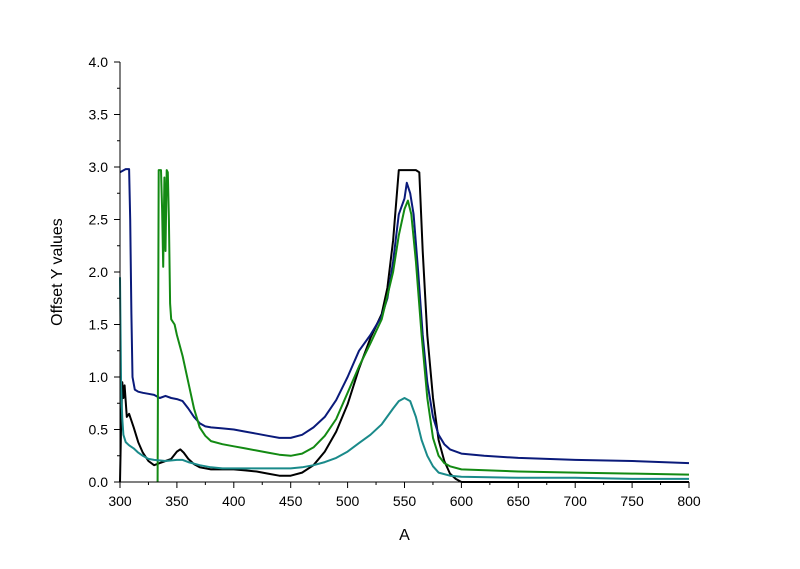 The width and height of the screenshot is (800, 569). I want to click on y-tick-label: 2.5, so click(99, 220).